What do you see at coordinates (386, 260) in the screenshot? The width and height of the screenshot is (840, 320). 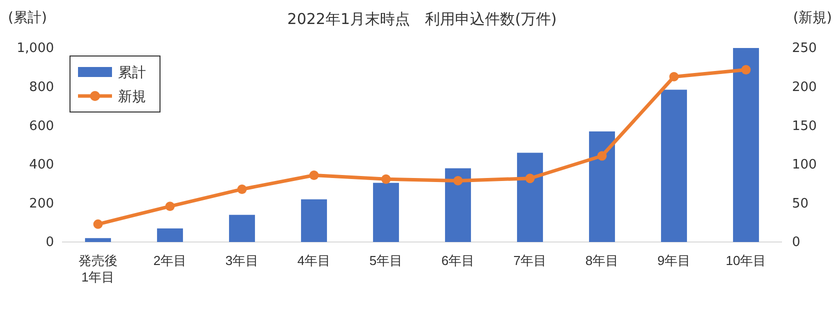 I see `x-tick-label: 5年目` at bounding box center [386, 260].